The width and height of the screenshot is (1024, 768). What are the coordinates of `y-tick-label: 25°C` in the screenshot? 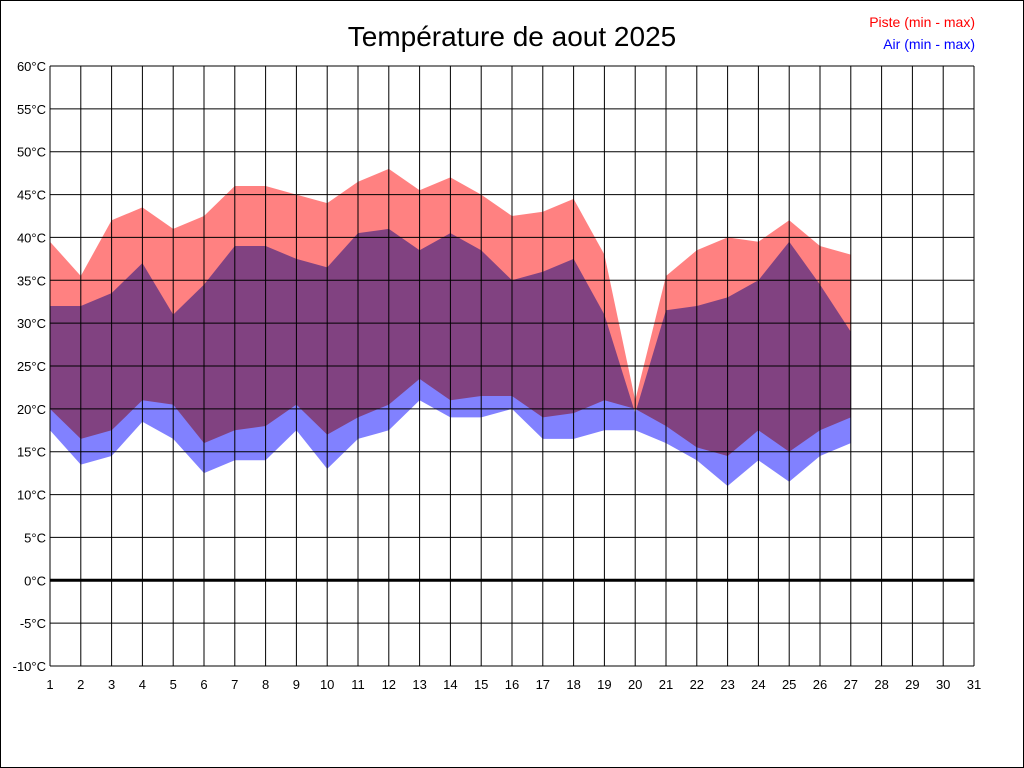 It's located at (31, 366).